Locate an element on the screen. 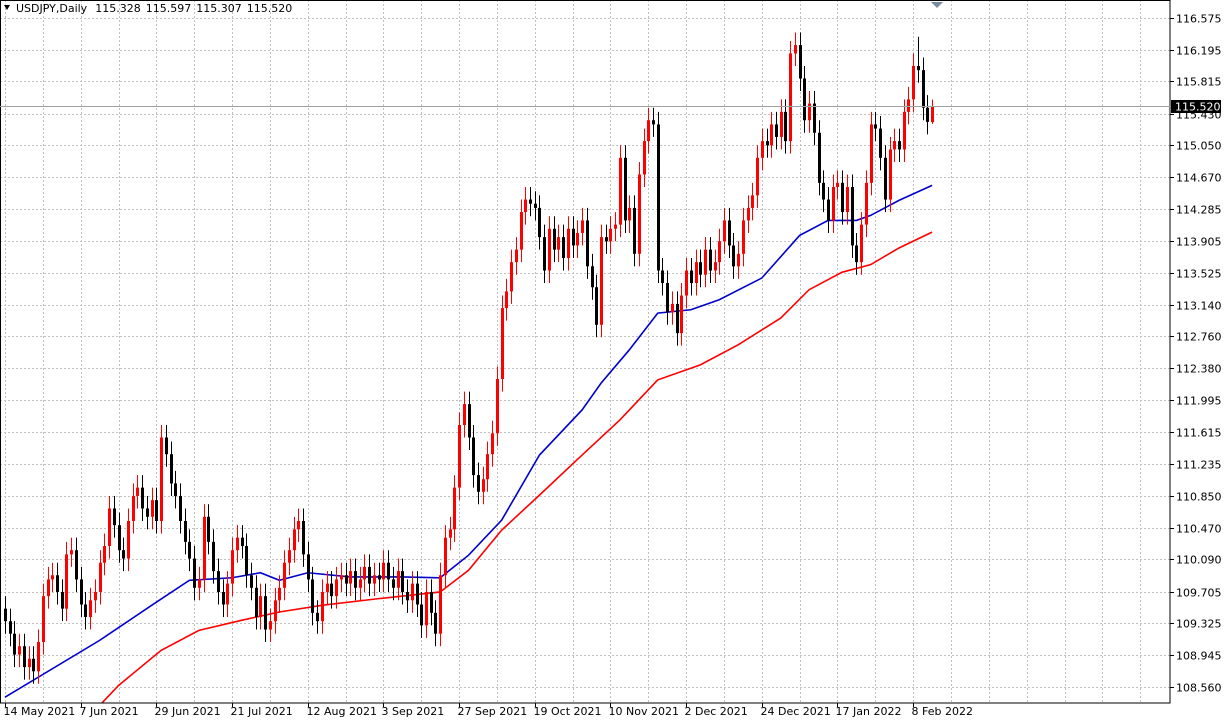 The image size is (1227, 724). x-tick-label: 10 Nov 2021 is located at coordinates (644, 711).